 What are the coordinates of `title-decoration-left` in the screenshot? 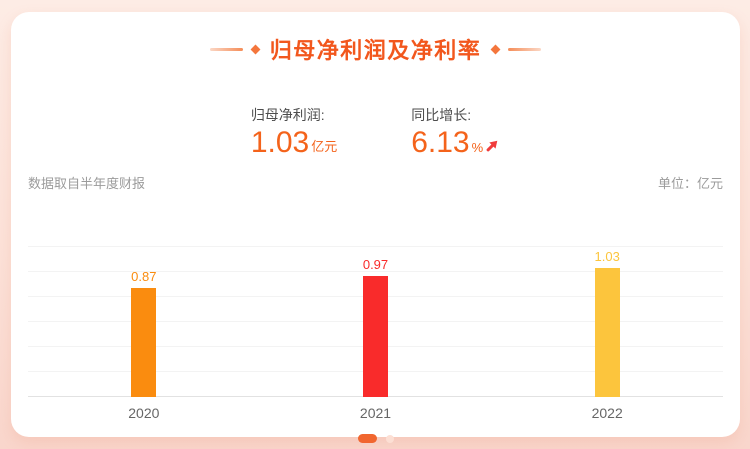 It's located at (235, 49).